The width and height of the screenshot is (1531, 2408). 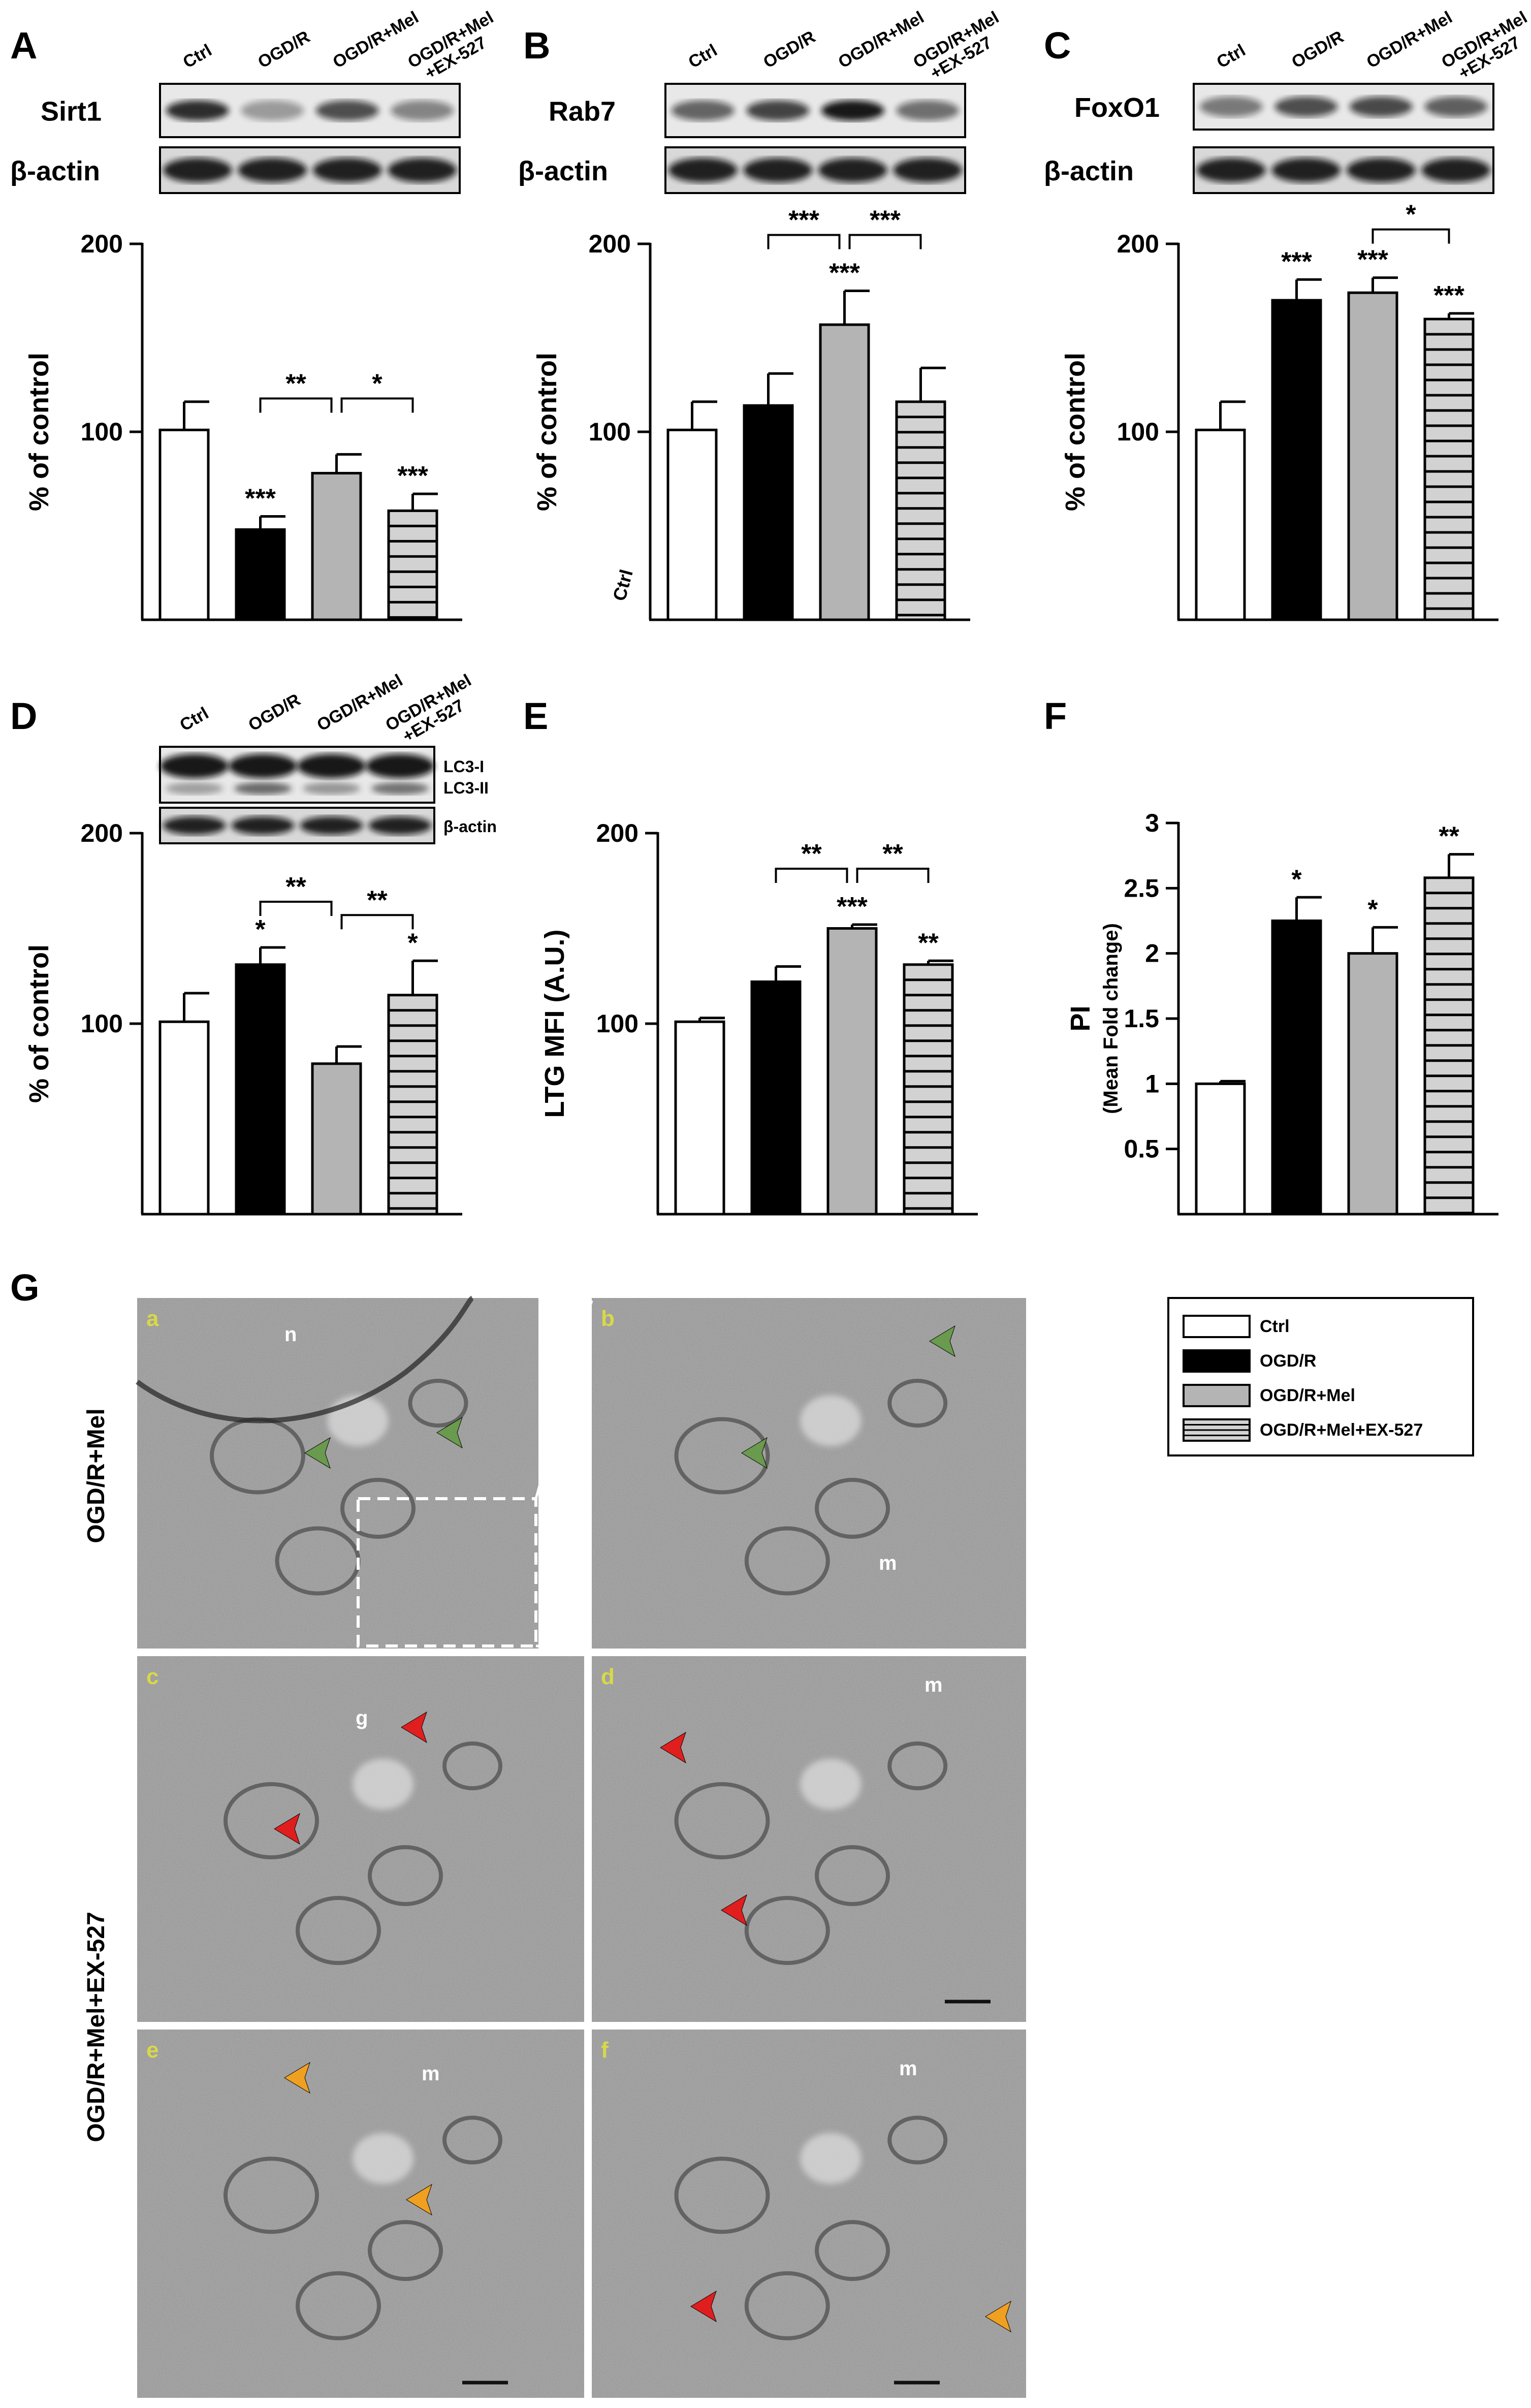 What do you see at coordinates (1117, 107) in the screenshot?
I see `band-label-target: FoxO1` at bounding box center [1117, 107].